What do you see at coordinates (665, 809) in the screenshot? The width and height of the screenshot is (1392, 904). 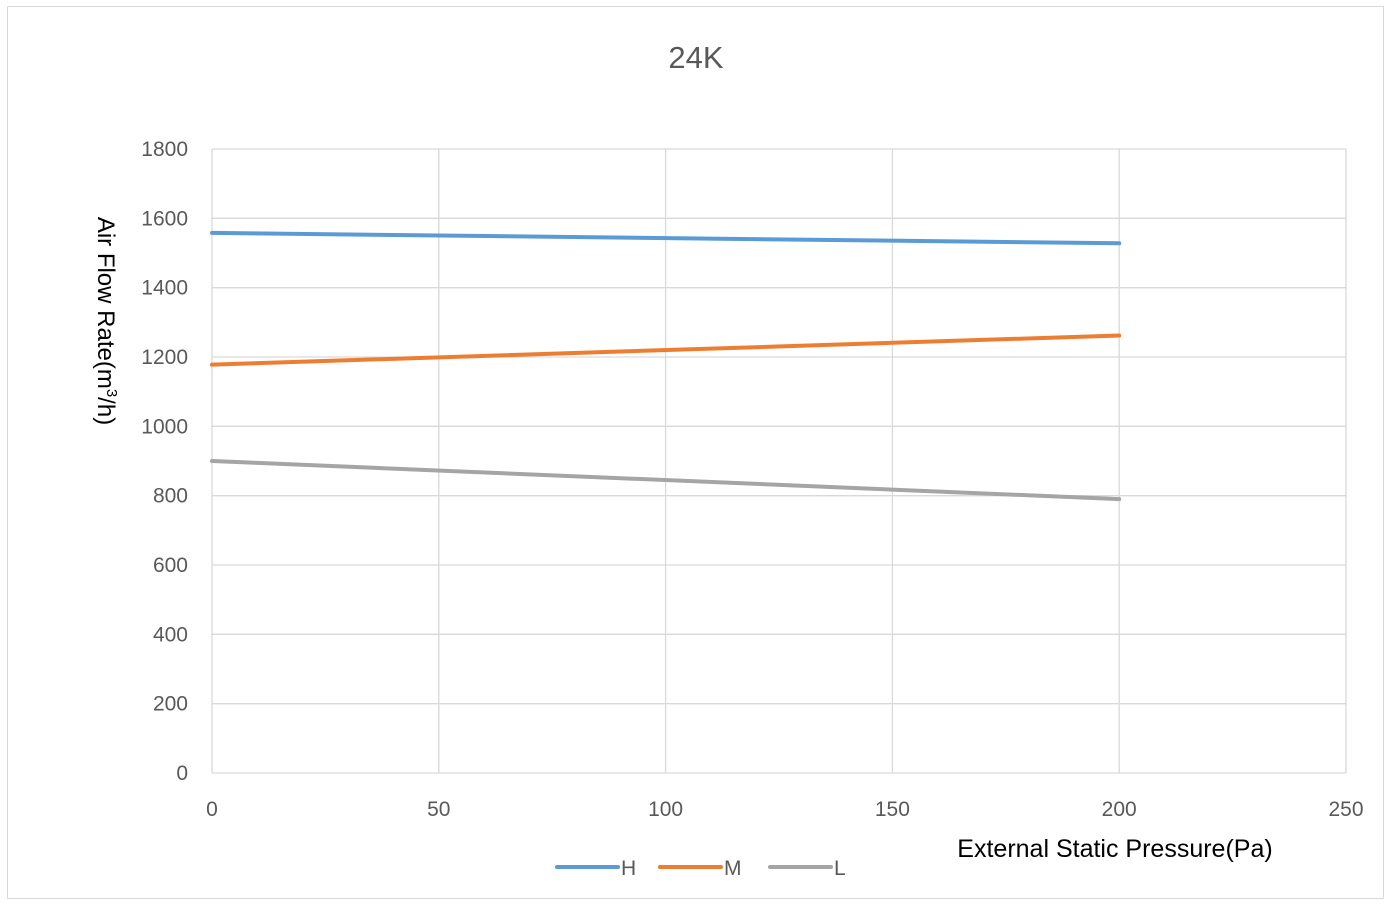 I see `x-tick-label: 100` at bounding box center [665, 809].